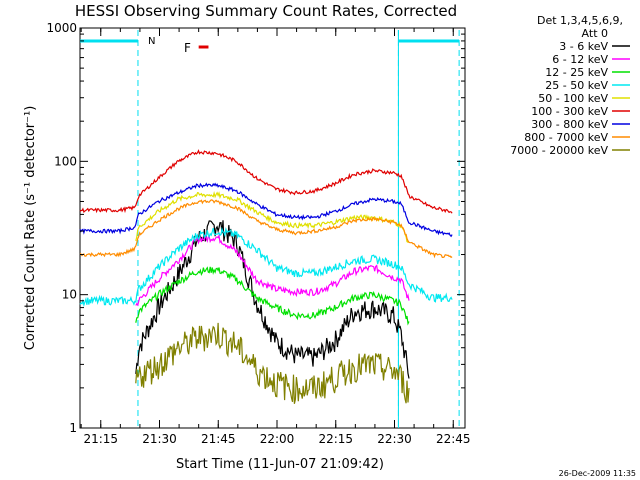  Describe the element at coordinates (569, 111) in the screenshot. I see `legend-label: 100 - 300 keV` at that location.